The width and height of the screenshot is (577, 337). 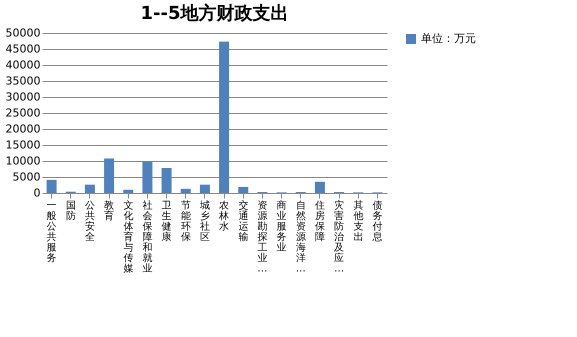 I want to click on y-tick-label: 5000, so click(x=26, y=177).